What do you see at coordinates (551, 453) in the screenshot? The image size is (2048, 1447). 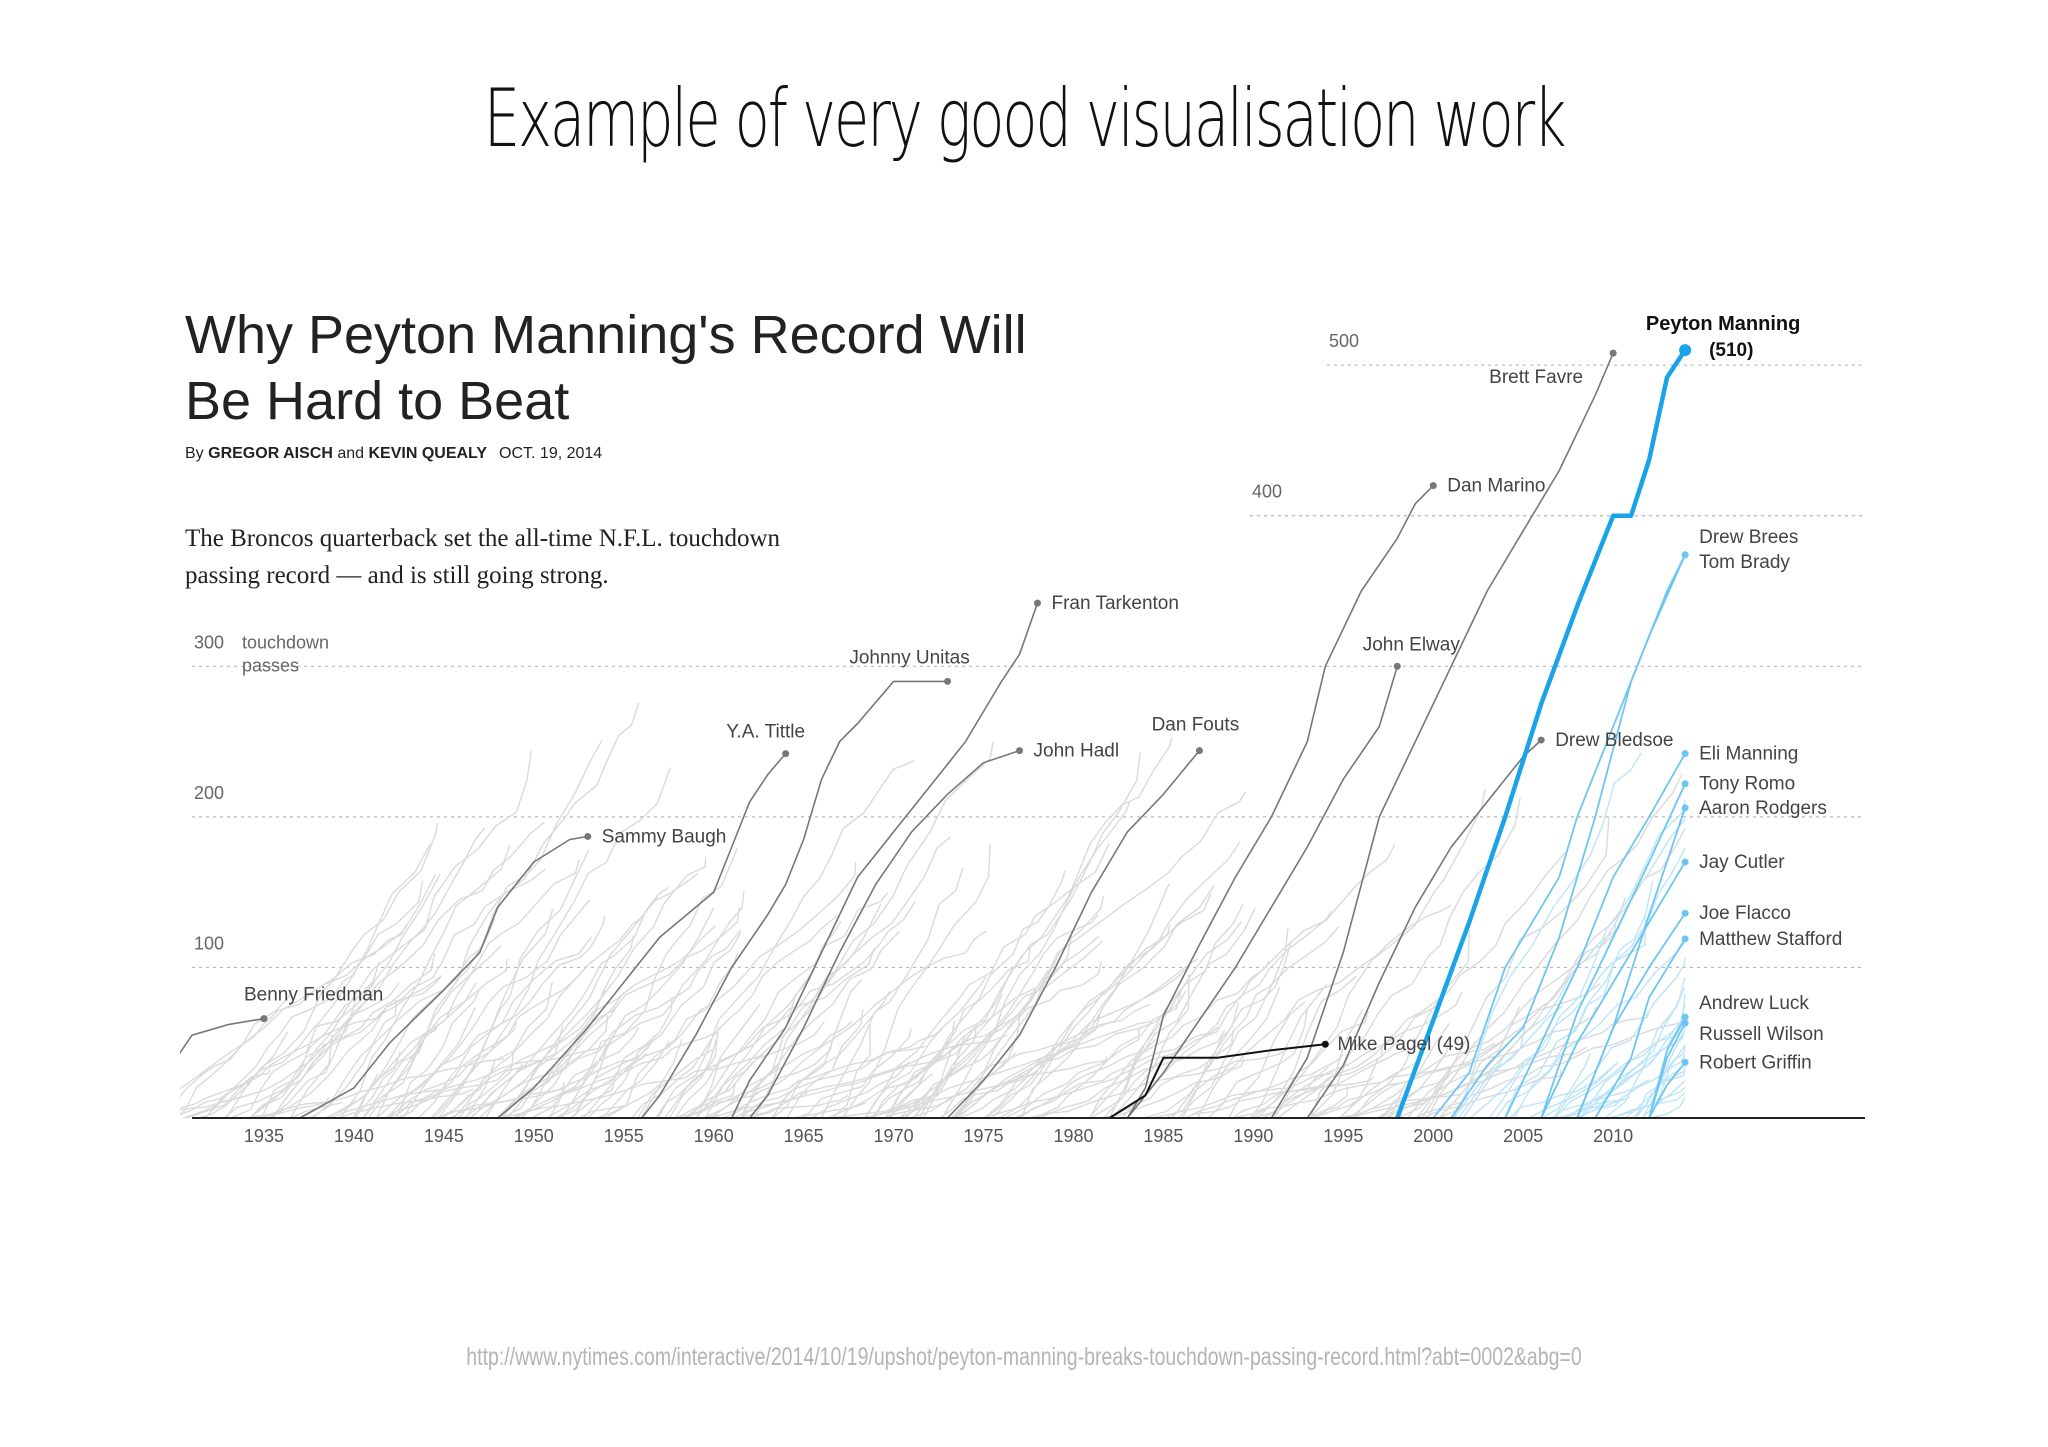 I see `byline-date: OCT. 19, 2014` at bounding box center [551, 453].